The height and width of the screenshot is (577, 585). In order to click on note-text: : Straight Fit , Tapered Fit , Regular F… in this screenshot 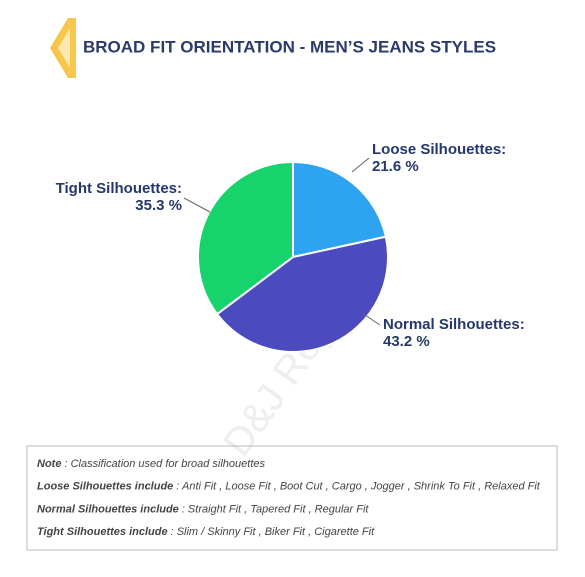, I will do `click(276, 509)`.